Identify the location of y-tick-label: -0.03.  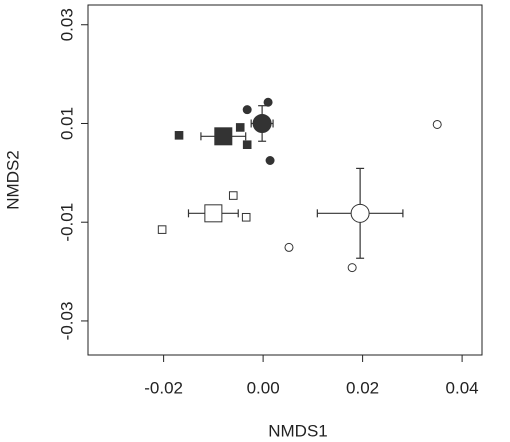
(66, 321).